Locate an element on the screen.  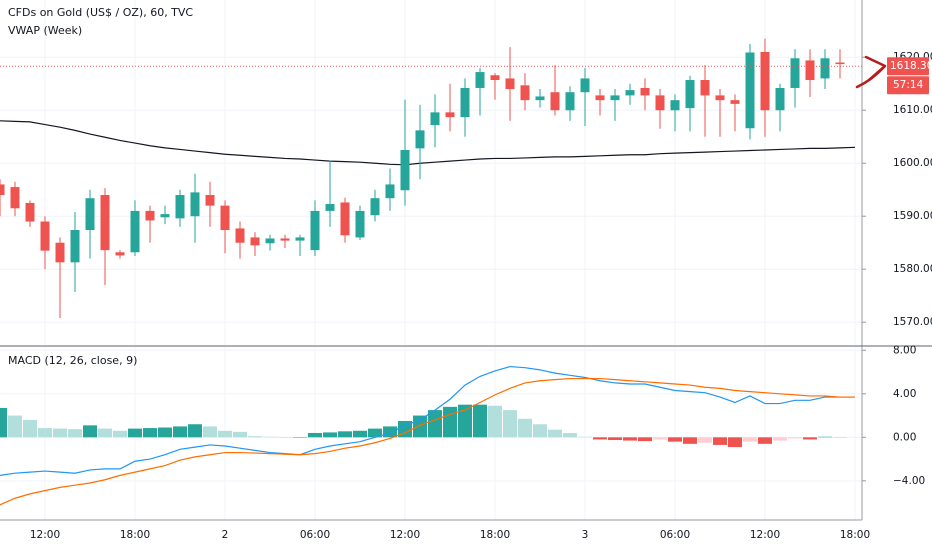
y-tick-label: 1600.00 is located at coordinates (912, 163).